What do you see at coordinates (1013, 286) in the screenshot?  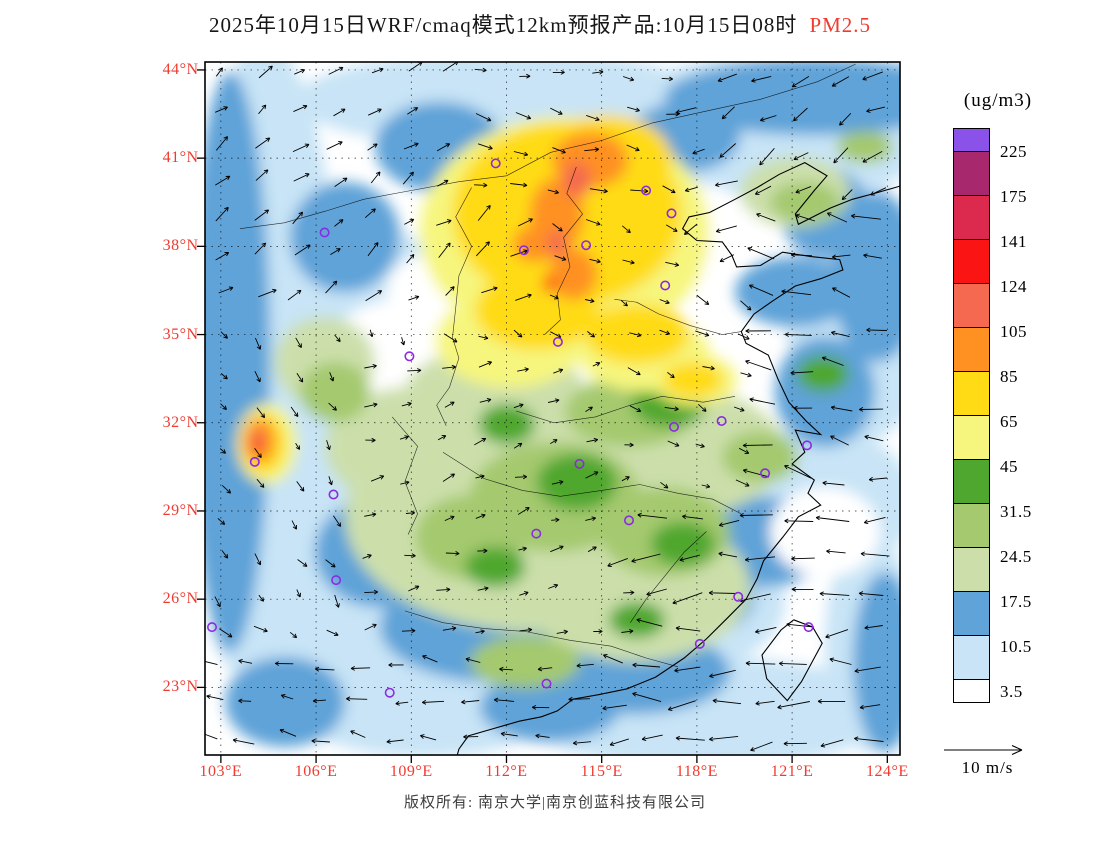 I see `legend-boundary-label: 124` at bounding box center [1013, 286].